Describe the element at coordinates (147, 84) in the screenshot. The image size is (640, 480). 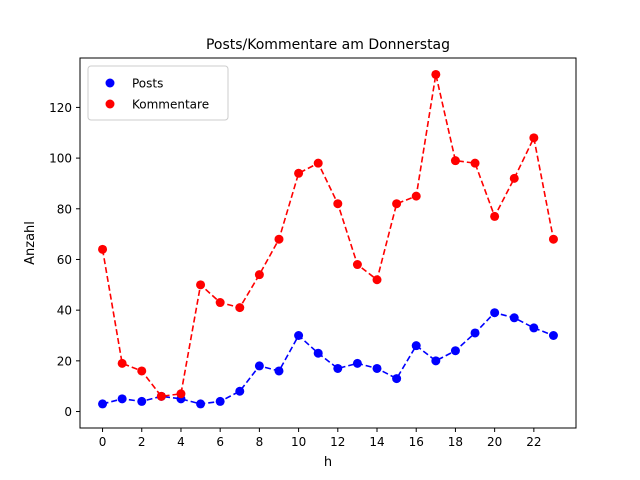
I see `legend-label-0: Posts` at that location.